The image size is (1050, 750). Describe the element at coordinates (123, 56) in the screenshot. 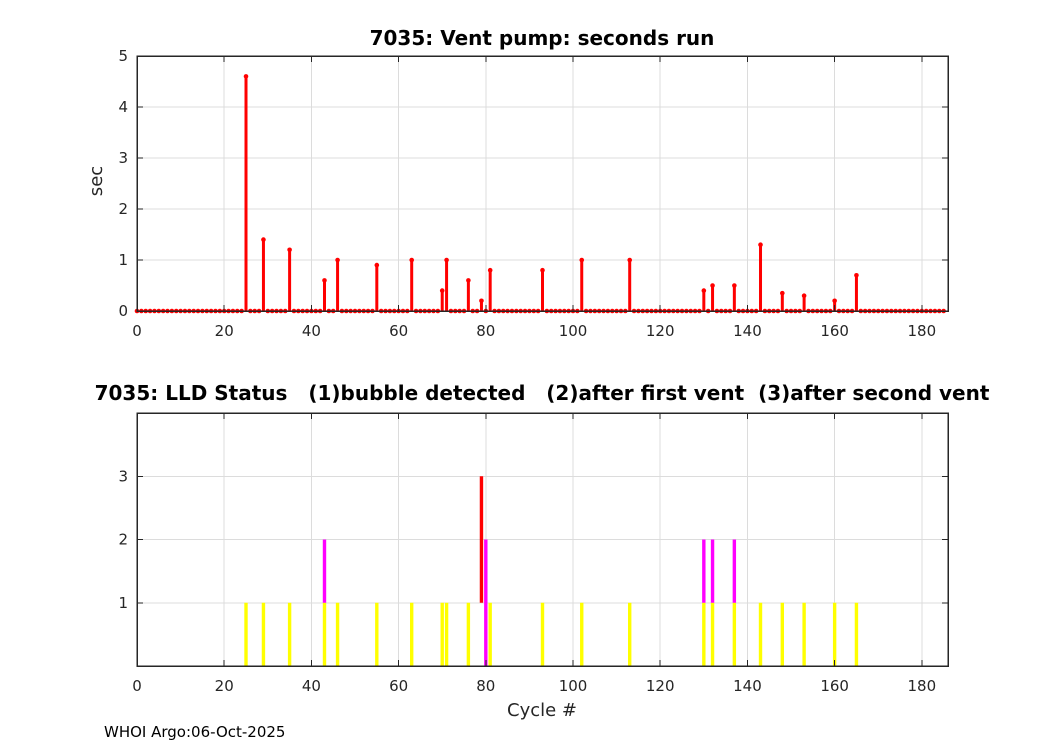

I see `y-tick-label: 5` at that location.